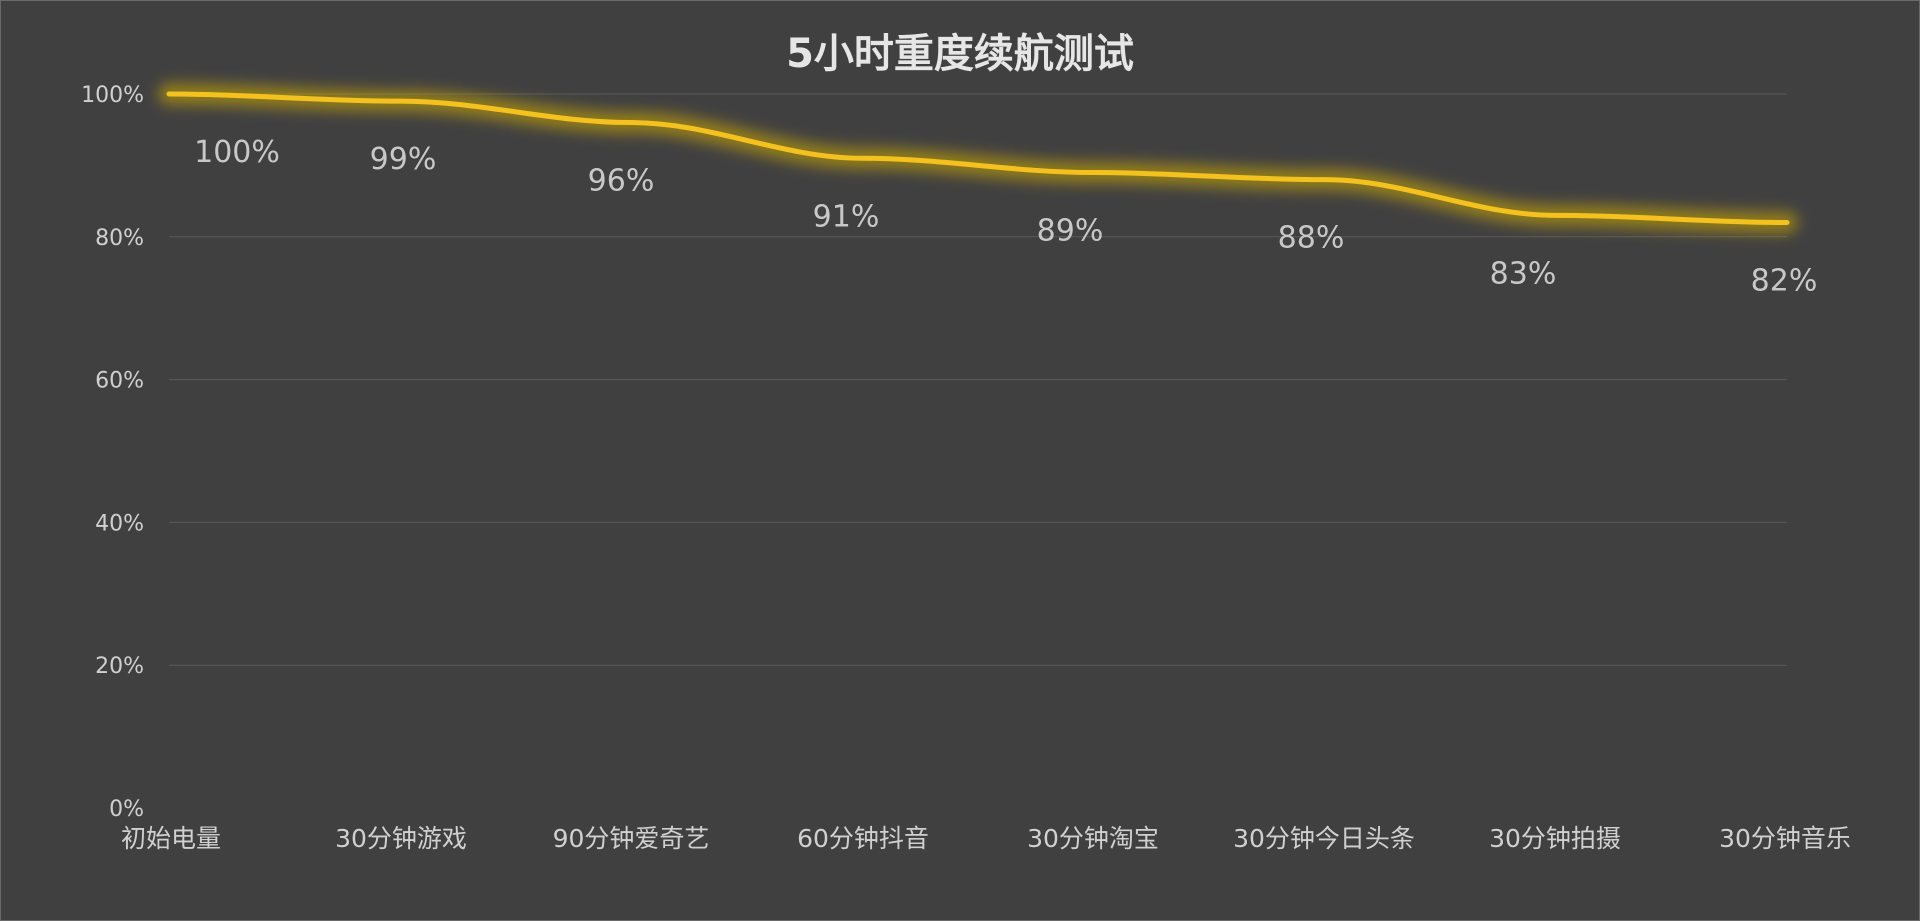  Describe the element at coordinates (119, 523) in the screenshot. I see `y-tick-label: 40%` at that location.